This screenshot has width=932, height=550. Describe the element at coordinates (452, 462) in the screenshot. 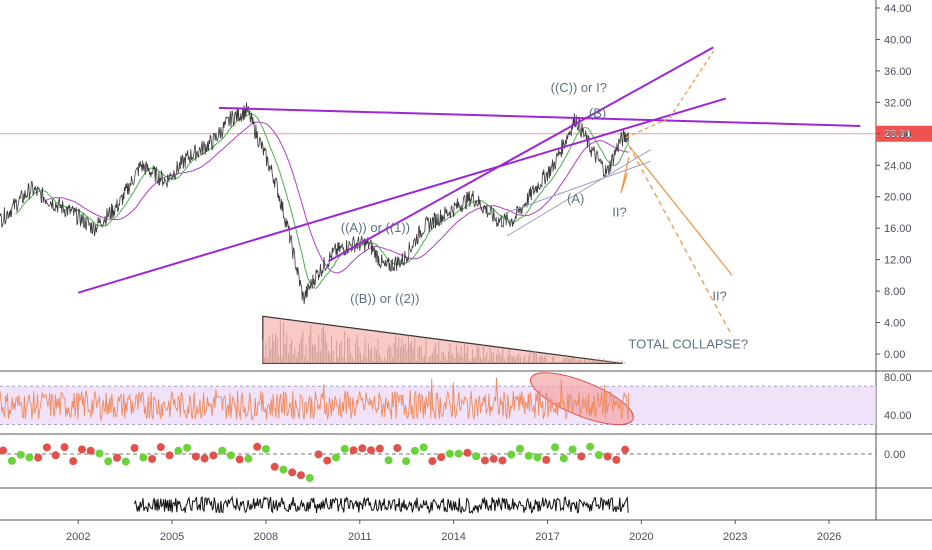

I see `dots-panel: 0.00` at that location.